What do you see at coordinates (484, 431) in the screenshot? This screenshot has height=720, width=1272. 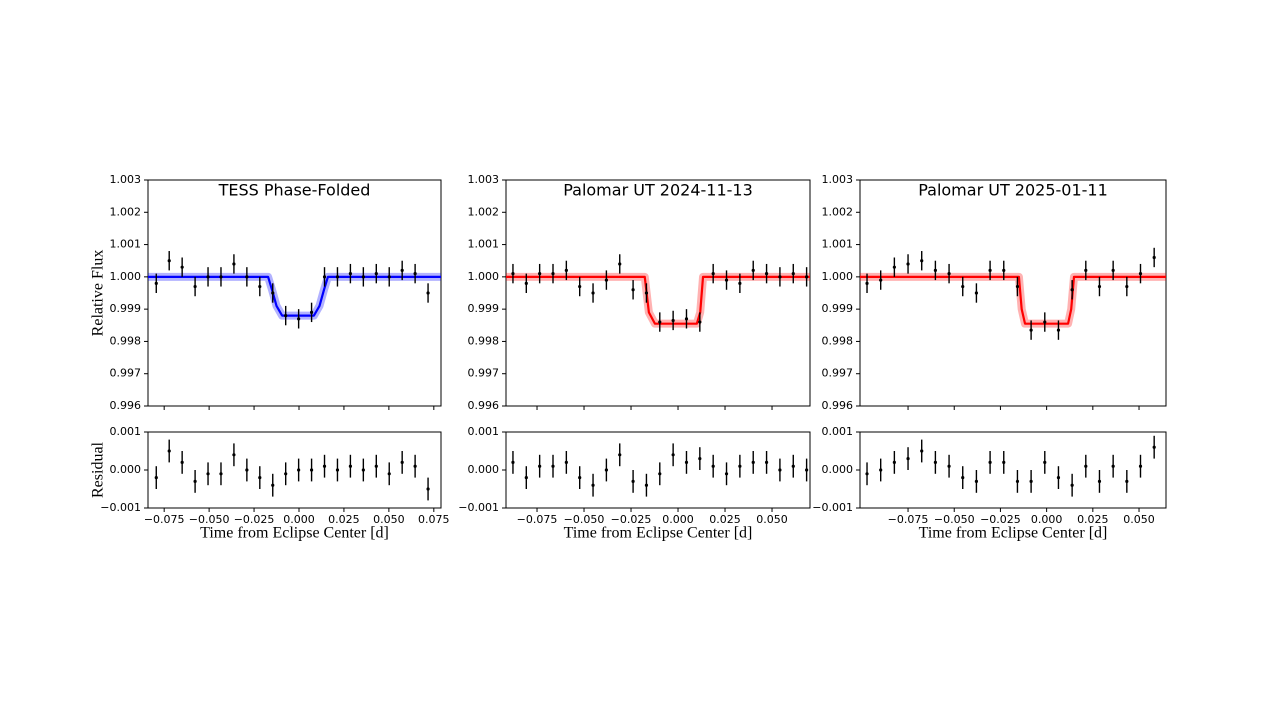 I see `y-tick-label: 0.001` at bounding box center [484, 431].